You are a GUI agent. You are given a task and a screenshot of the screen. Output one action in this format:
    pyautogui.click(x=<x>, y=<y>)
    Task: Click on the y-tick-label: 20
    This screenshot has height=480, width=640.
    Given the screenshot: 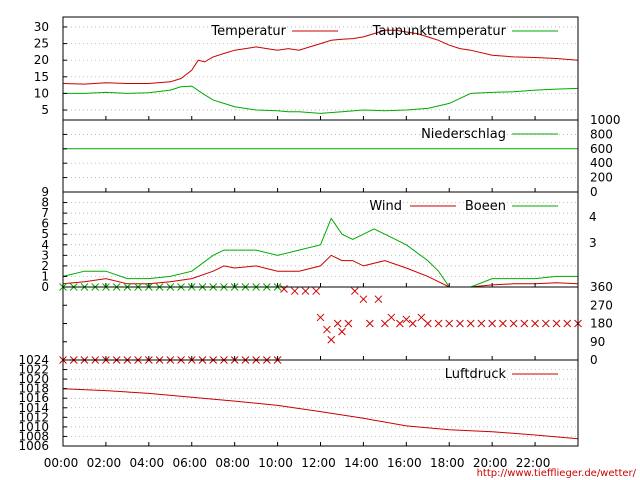 What is the action you would take?
    pyautogui.click(x=41, y=60)
    